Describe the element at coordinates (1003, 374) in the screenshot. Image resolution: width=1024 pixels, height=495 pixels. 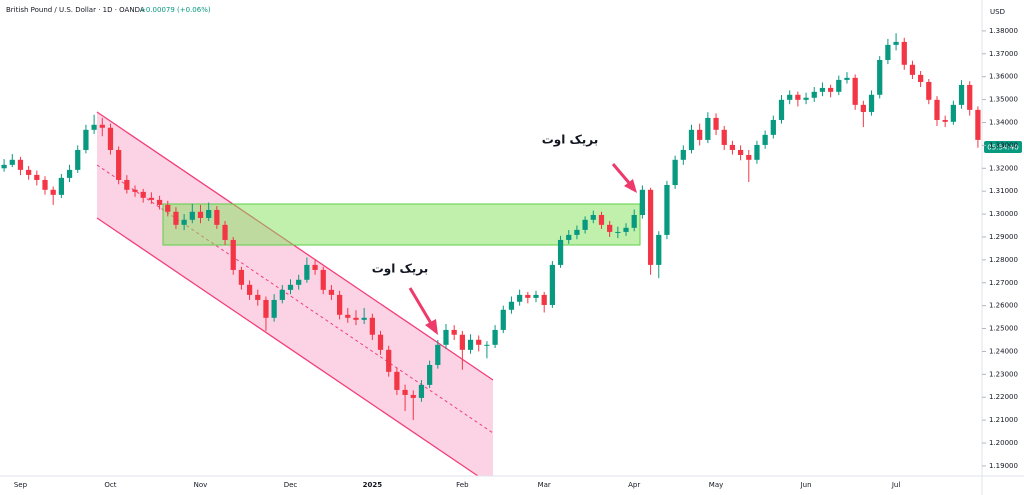
I see `y-tick-label: 1.23000` at that location.